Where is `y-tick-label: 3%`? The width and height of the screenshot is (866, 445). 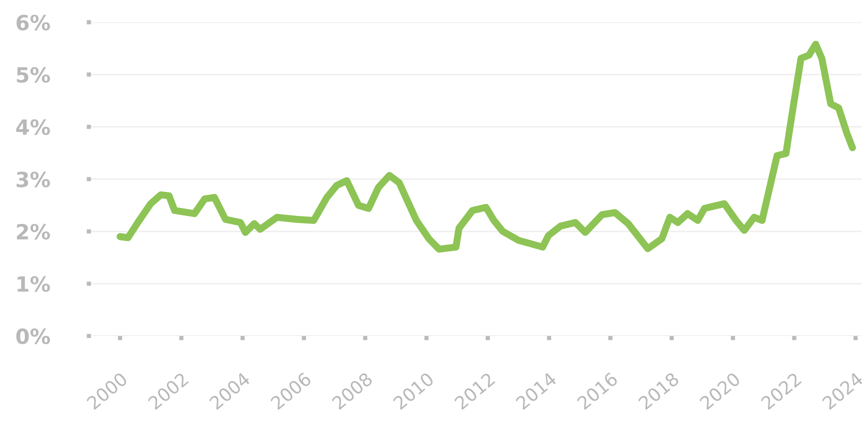 y-tick-label: 3% is located at coordinates (33, 180).